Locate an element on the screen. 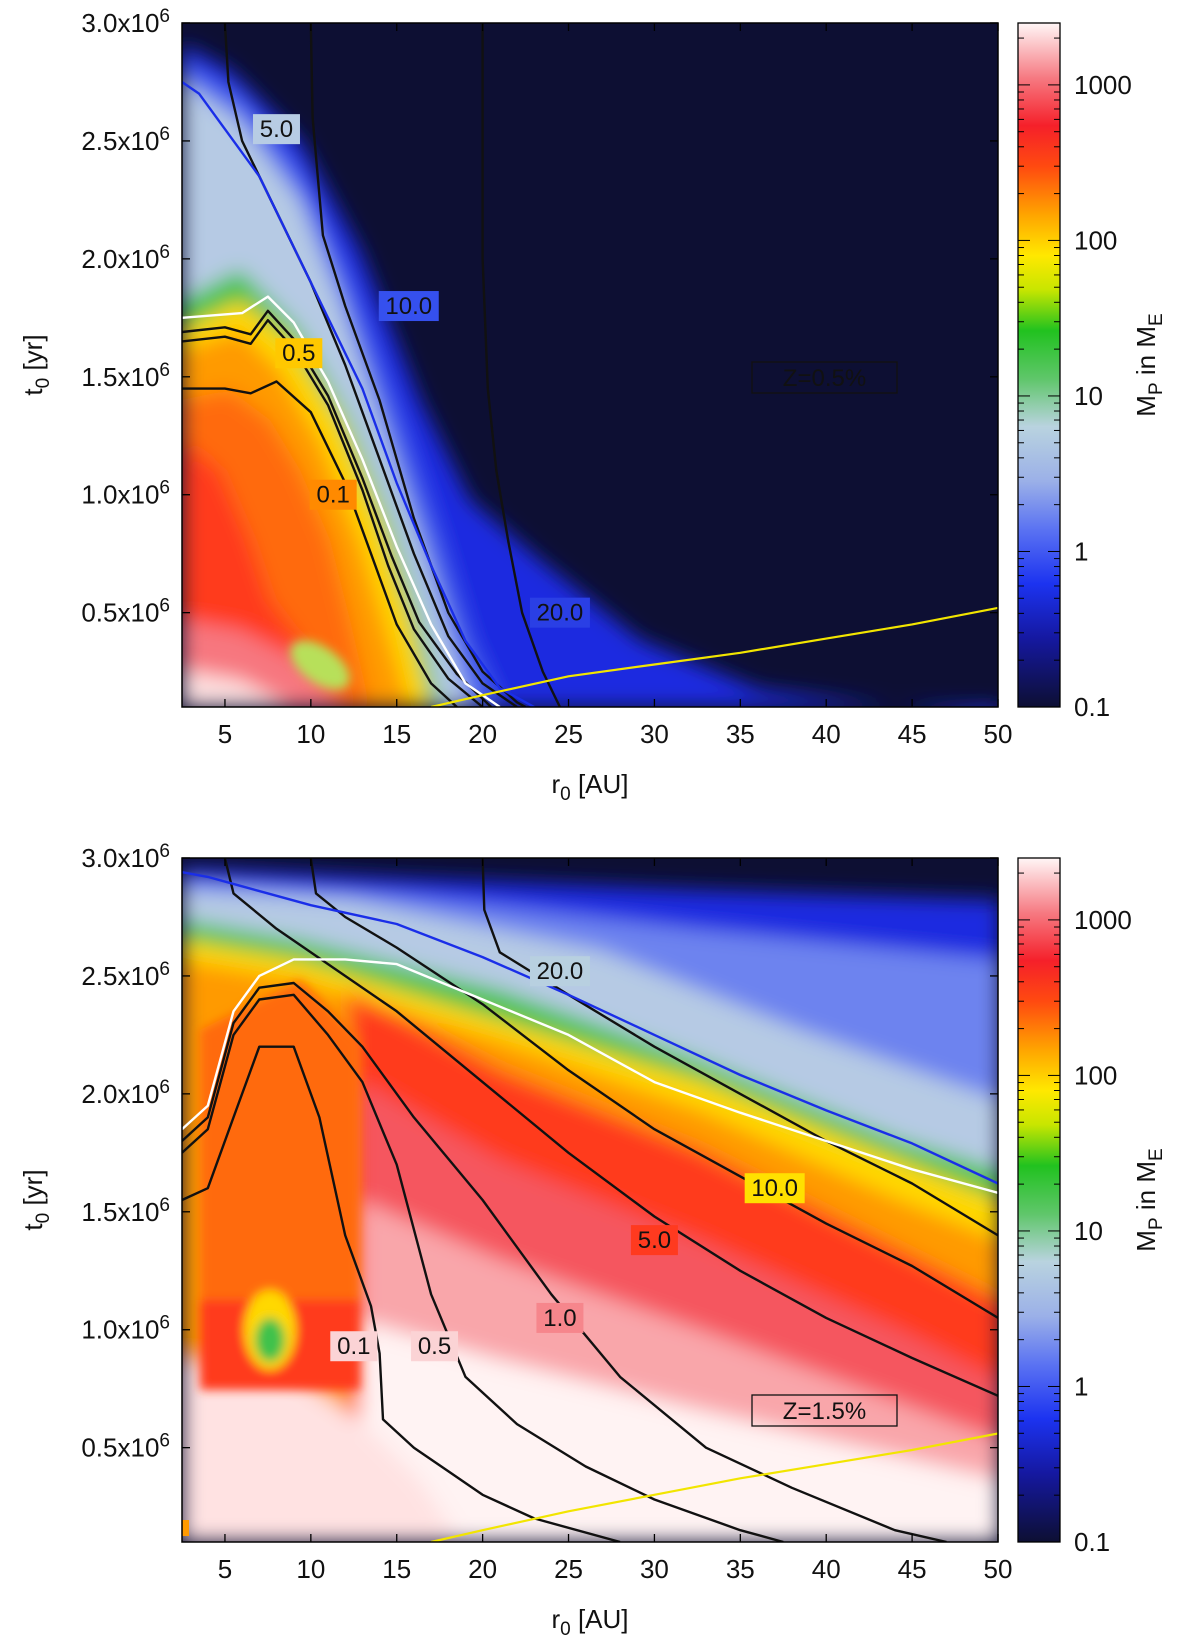 This screenshot has height=1642, width=1200. z-annotation: Z=0.5% is located at coordinates (824, 378).